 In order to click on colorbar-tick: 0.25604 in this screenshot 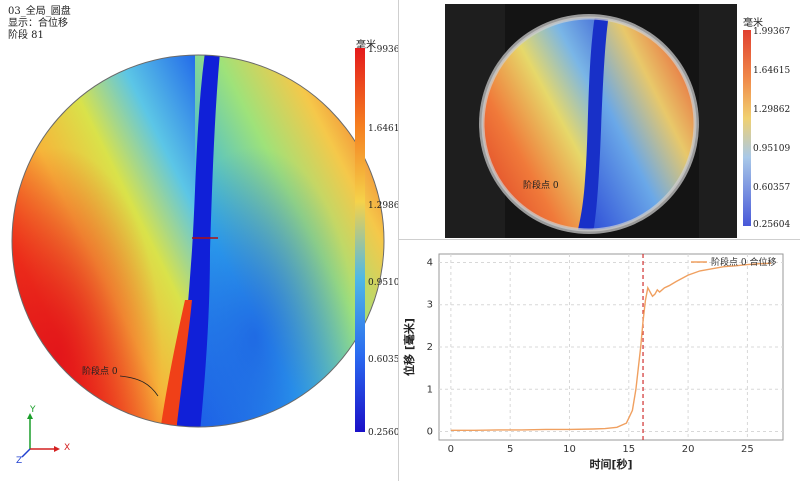, I will do `click(387, 433)`.